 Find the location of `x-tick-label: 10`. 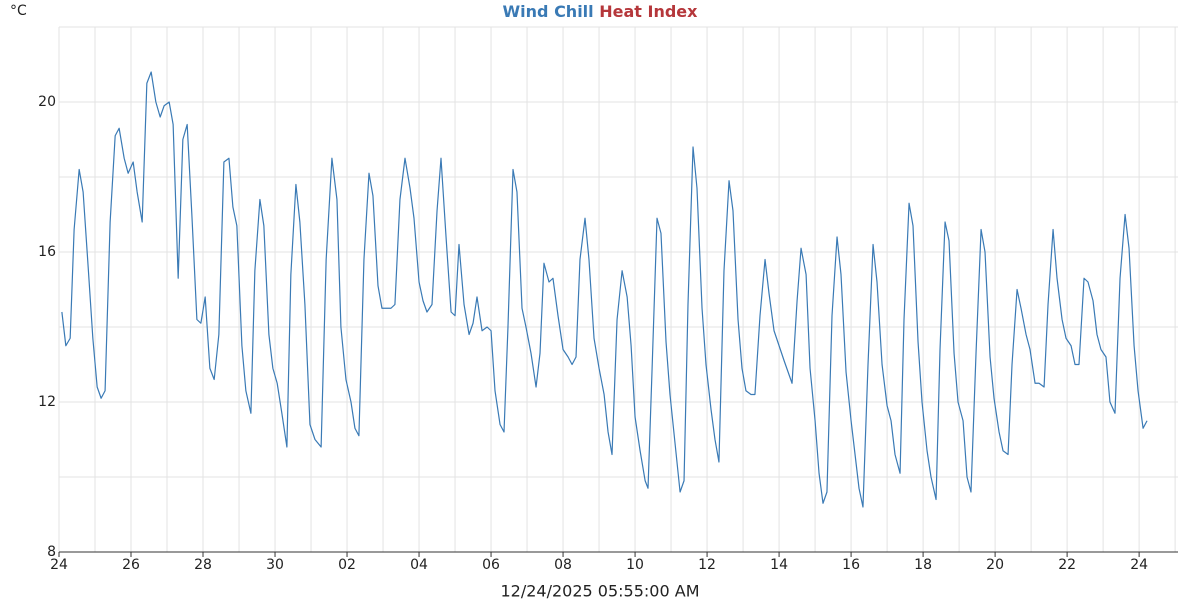

x-tick-label: 10 is located at coordinates (635, 565).